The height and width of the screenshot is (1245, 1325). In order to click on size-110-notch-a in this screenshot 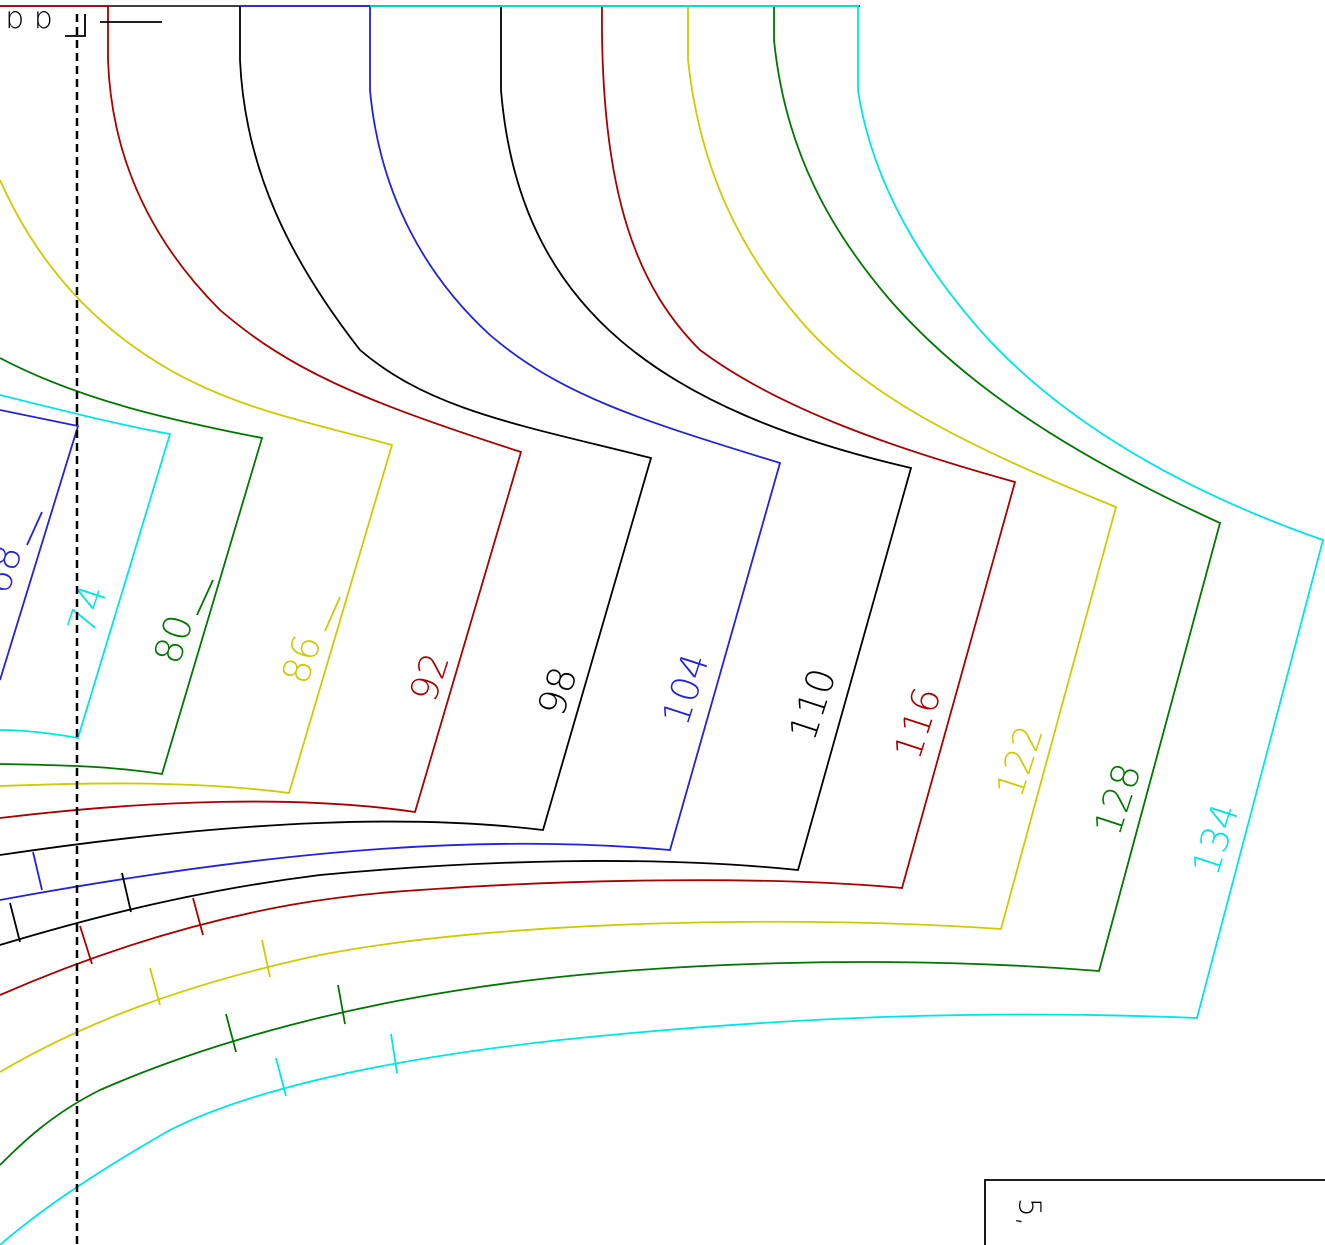, I will do `click(15, 922)`.